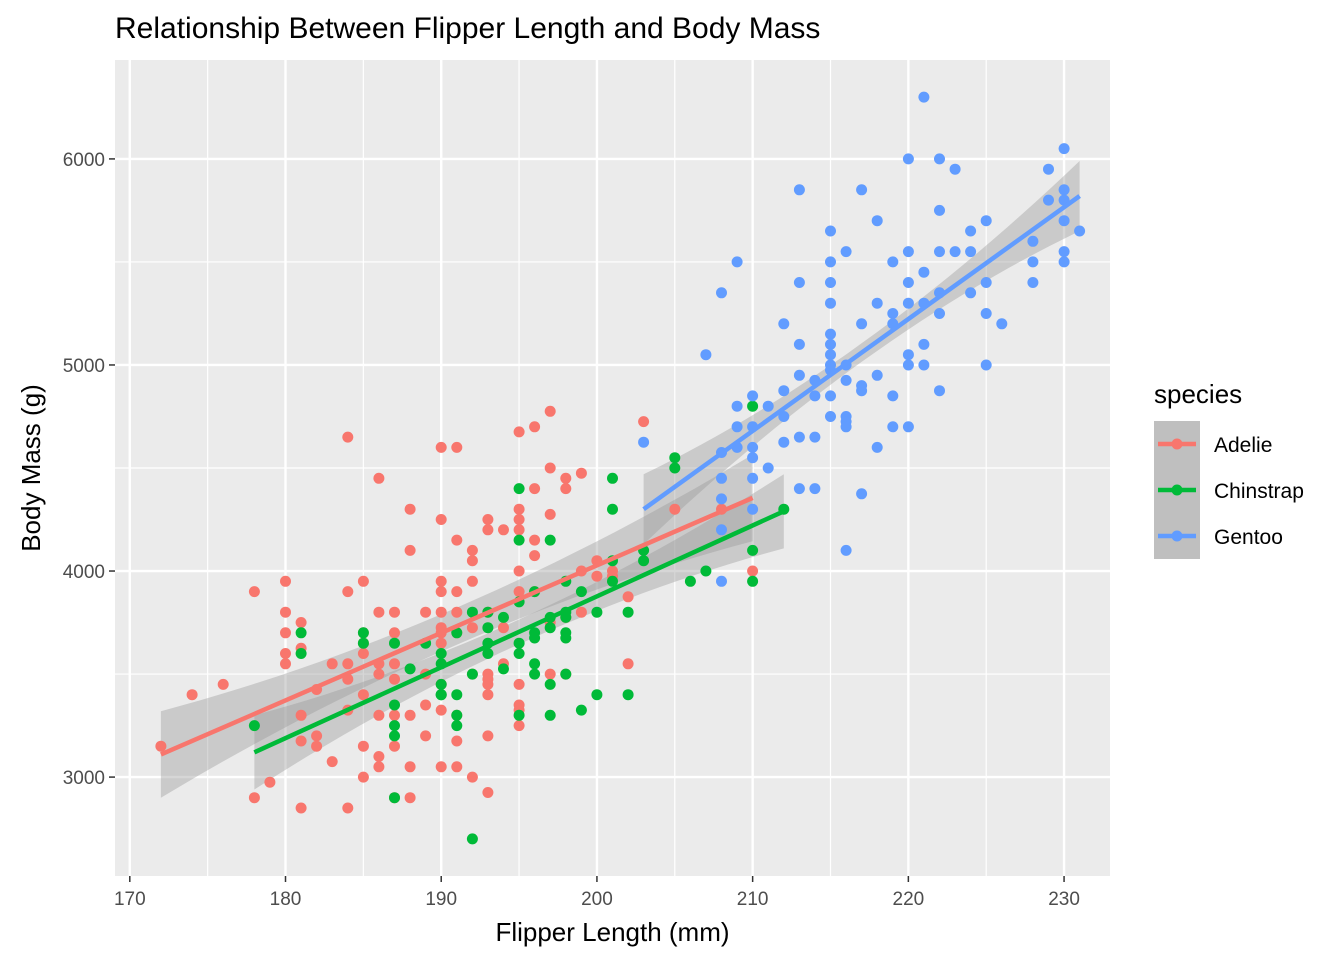 The image size is (1344, 960). Describe the element at coordinates (1229, 469) in the screenshot. I see `legend: species Adelie Chinstrap Gentoo` at that location.